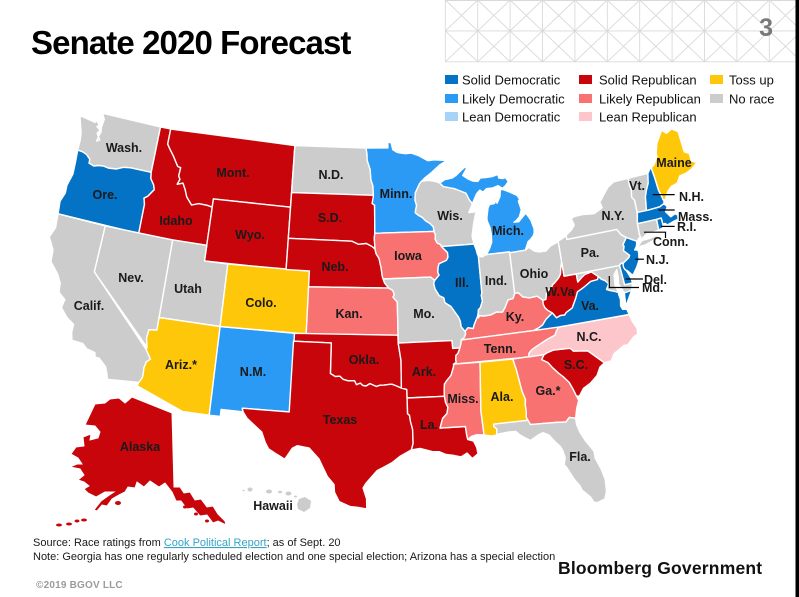  What do you see at coordinates (124, 148) in the screenshot?
I see `svg-text: Wash.` at bounding box center [124, 148].